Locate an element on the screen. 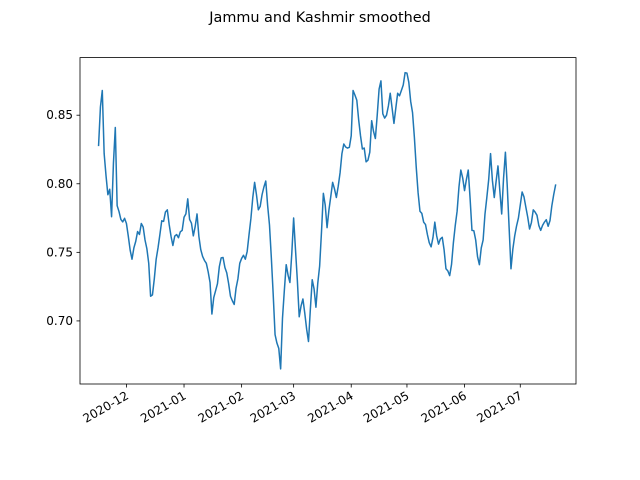 The width and height of the screenshot is (640, 480). y-axis: 0.70 0.75 0.80 0.85 is located at coordinates (63, 218).